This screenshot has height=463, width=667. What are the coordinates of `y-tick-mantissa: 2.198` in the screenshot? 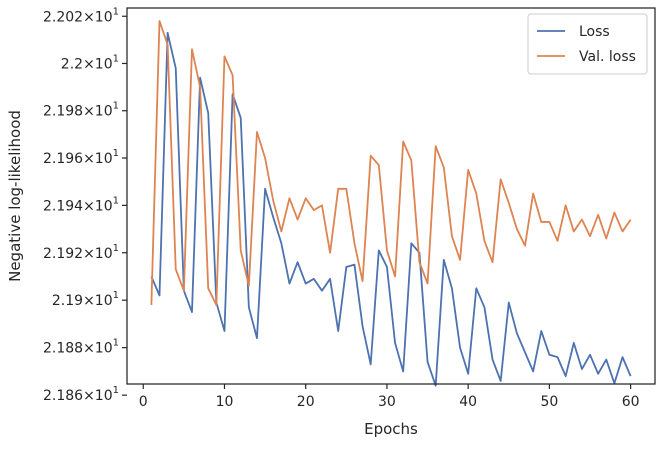 It's located at (63, 112).